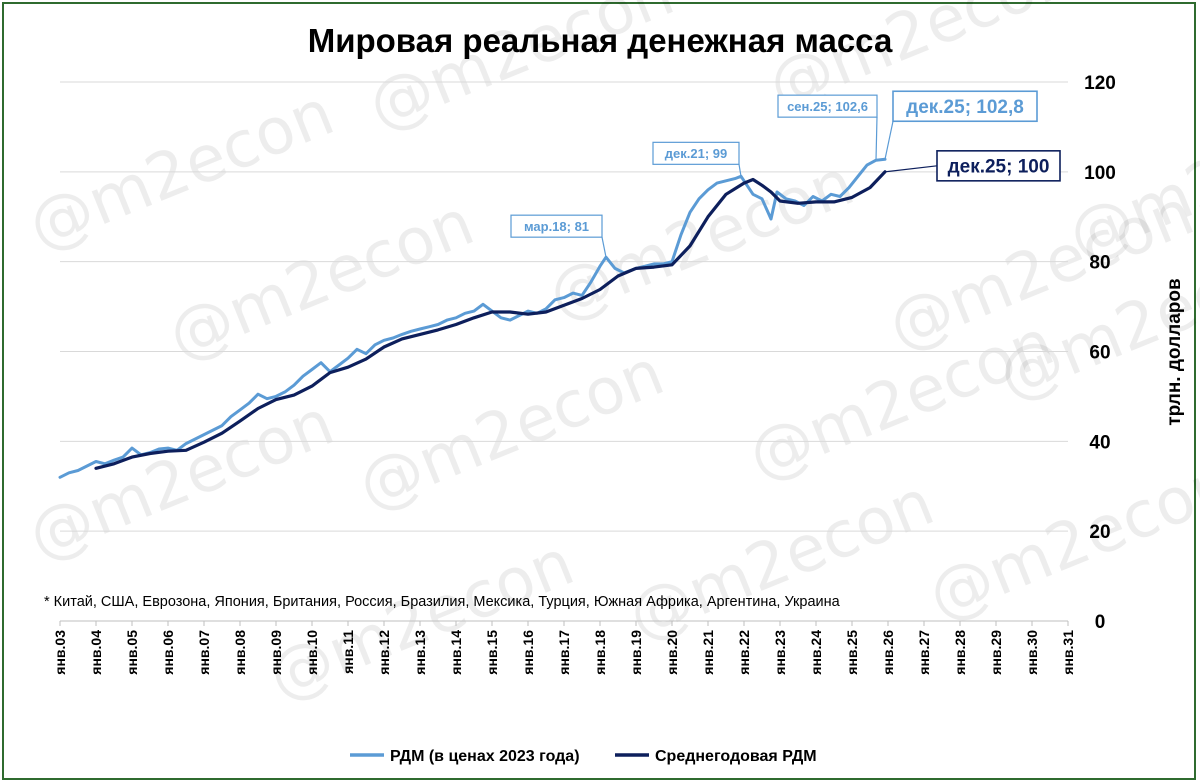 Image resolution: width=1200 pixels, height=784 pixels. I want to click on x-tick-label: янв.17, so click(564, 652).